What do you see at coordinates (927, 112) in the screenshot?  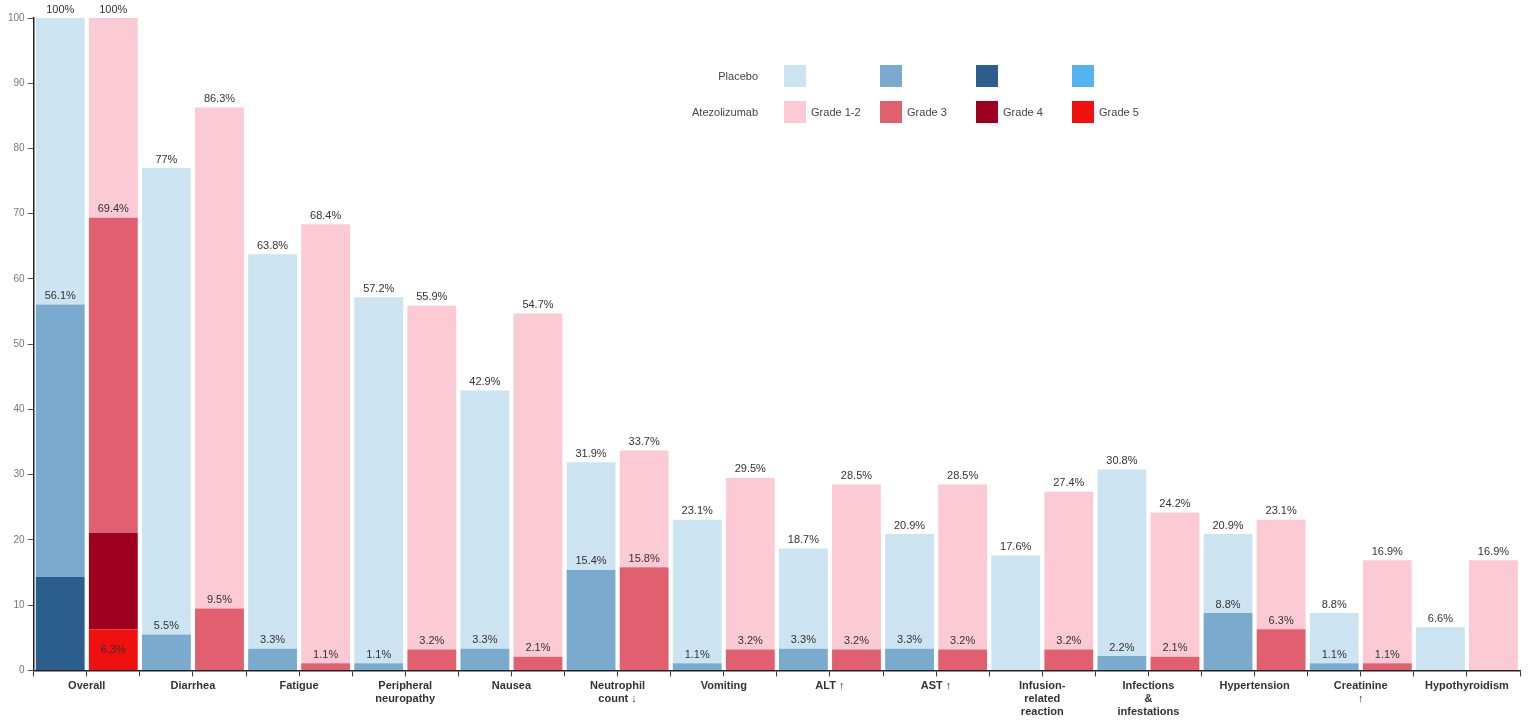 I see `legend-label: Grade 3` at bounding box center [927, 112].